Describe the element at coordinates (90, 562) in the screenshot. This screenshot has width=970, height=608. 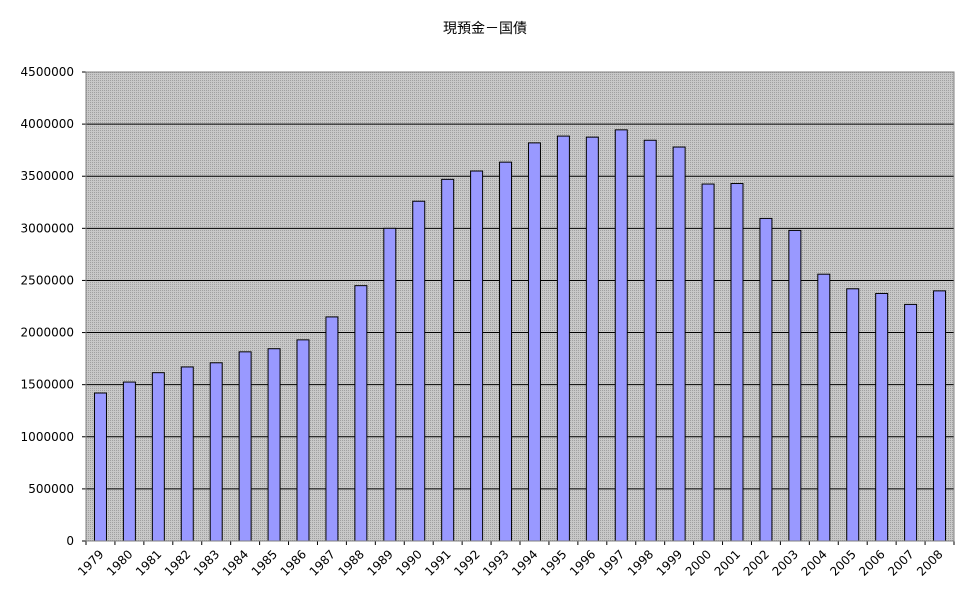
I see `x-tick-label: 1979` at that location.